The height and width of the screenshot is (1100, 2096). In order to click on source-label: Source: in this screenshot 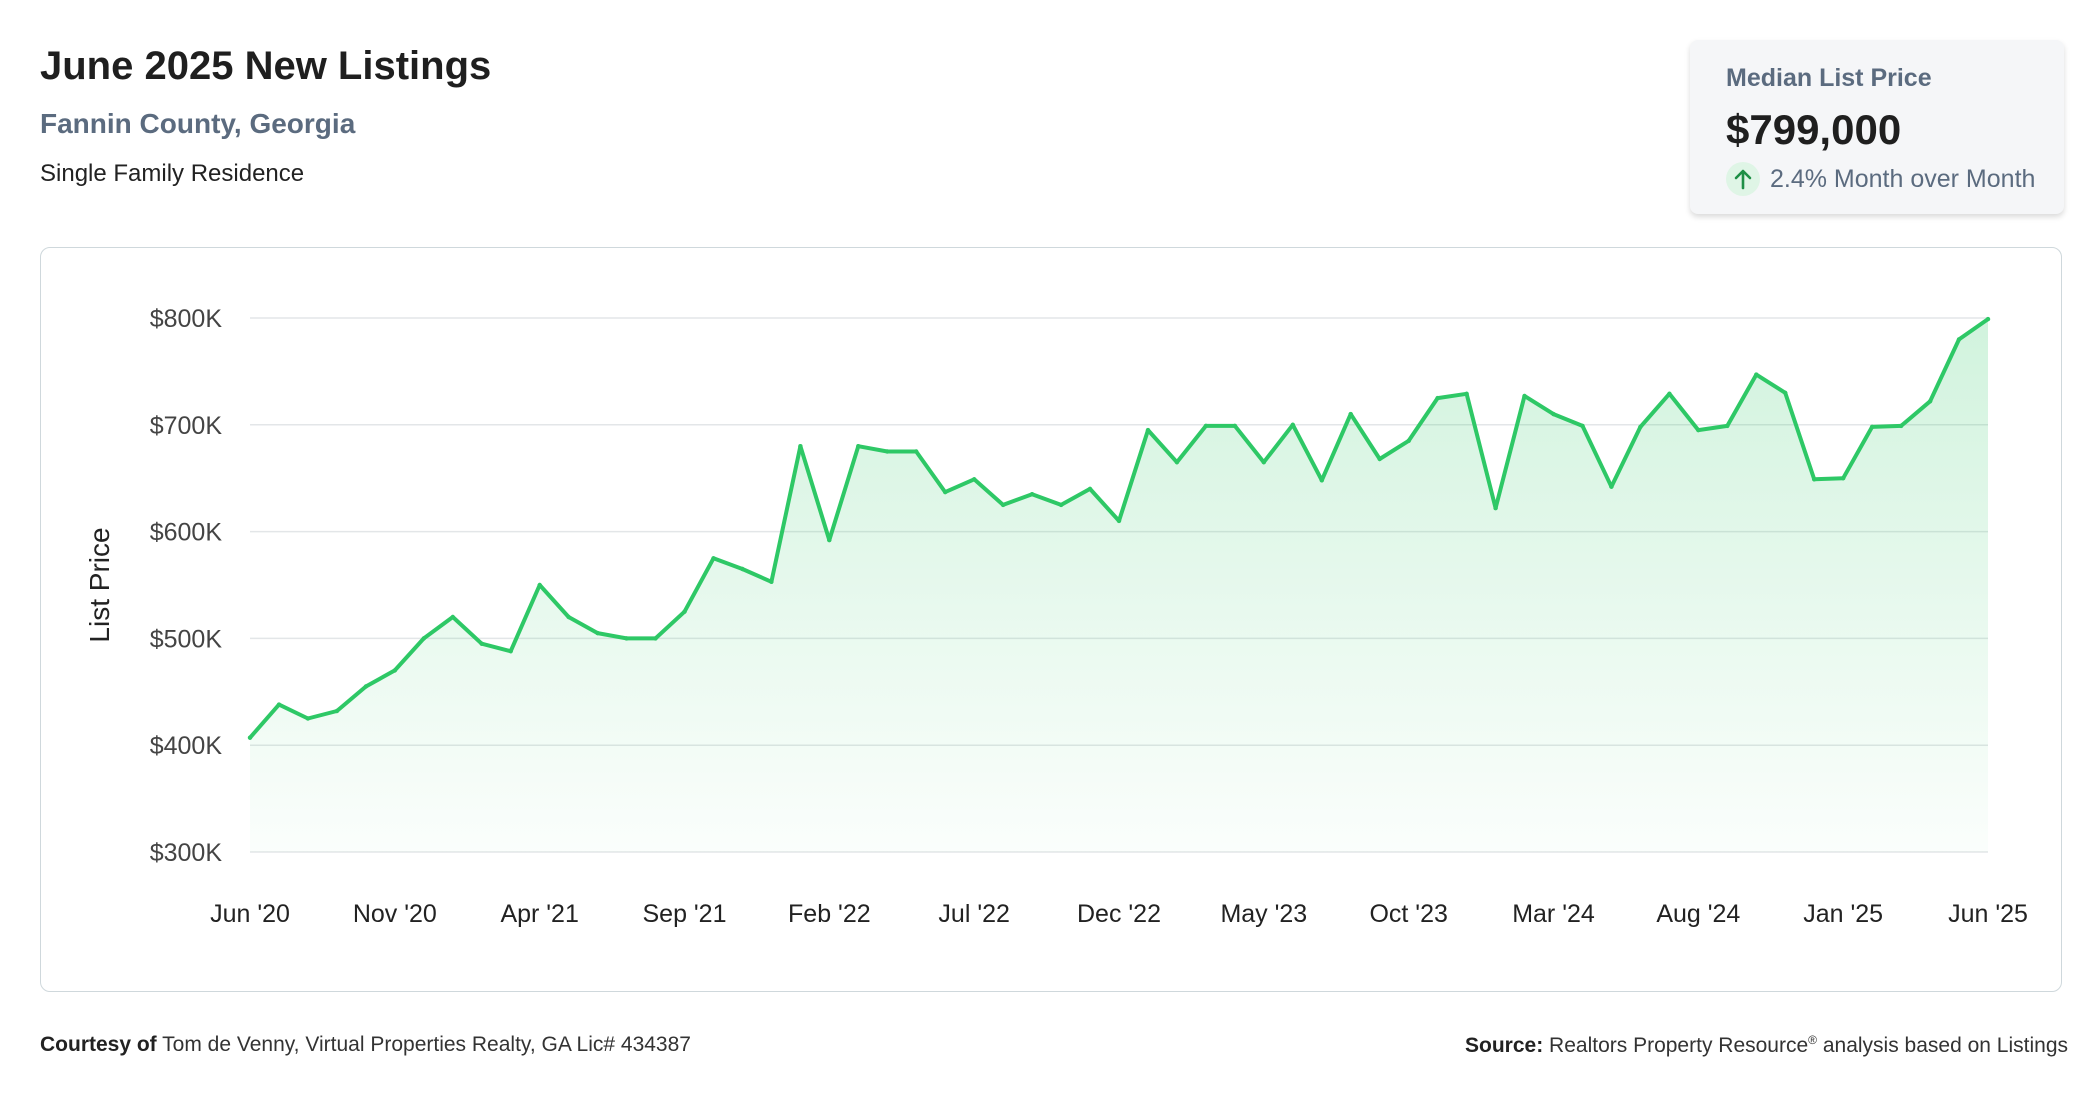, I will do `click(1504, 1045)`.